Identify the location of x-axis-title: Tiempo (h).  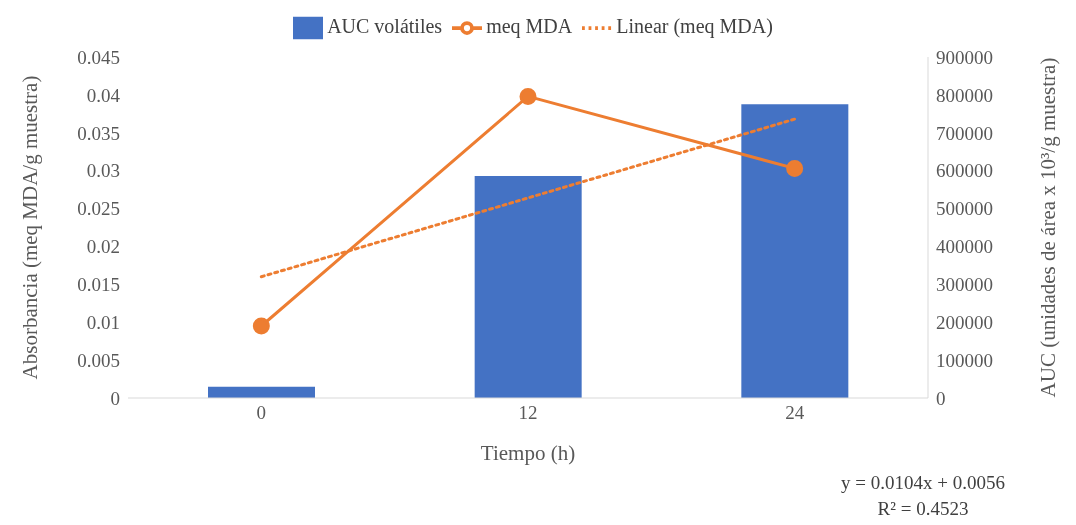
(528, 453).